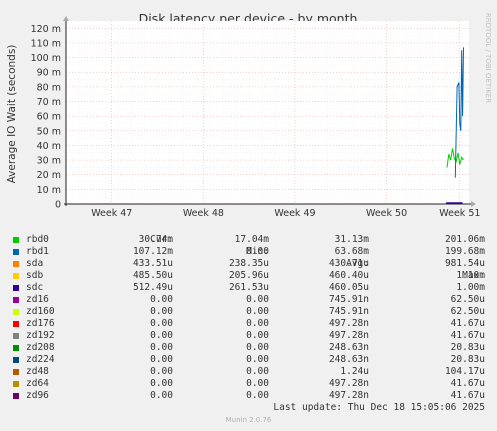 The height and width of the screenshot is (431, 497). What do you see at coordinates (49, 87) in the screenshot?
I see `y-tick-label: 80 m` at bounding box center [49, 87].